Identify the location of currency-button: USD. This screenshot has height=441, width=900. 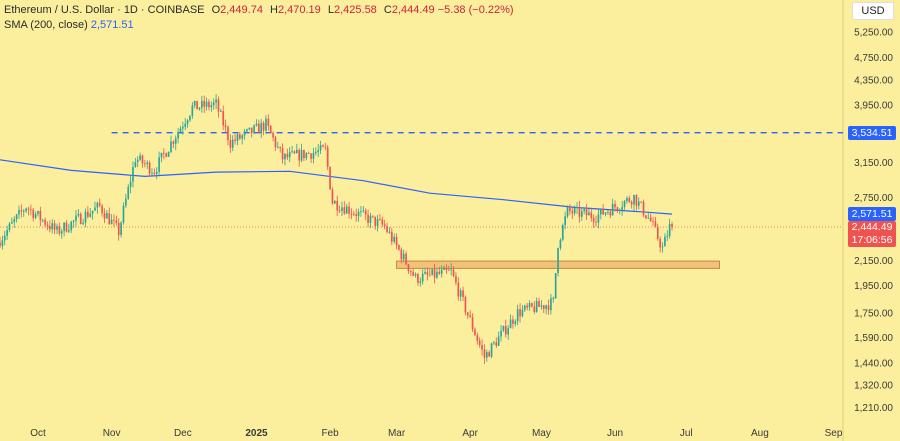
(873, 11).